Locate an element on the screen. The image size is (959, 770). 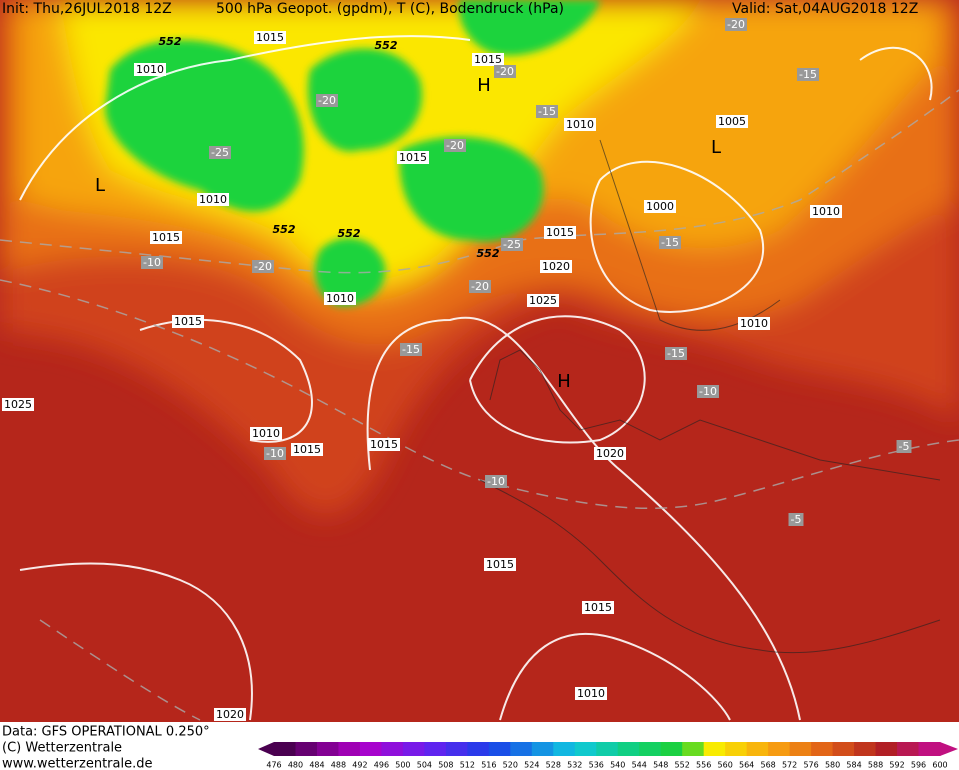
colorbar-label: 560 is located at coordinates (725, 765).